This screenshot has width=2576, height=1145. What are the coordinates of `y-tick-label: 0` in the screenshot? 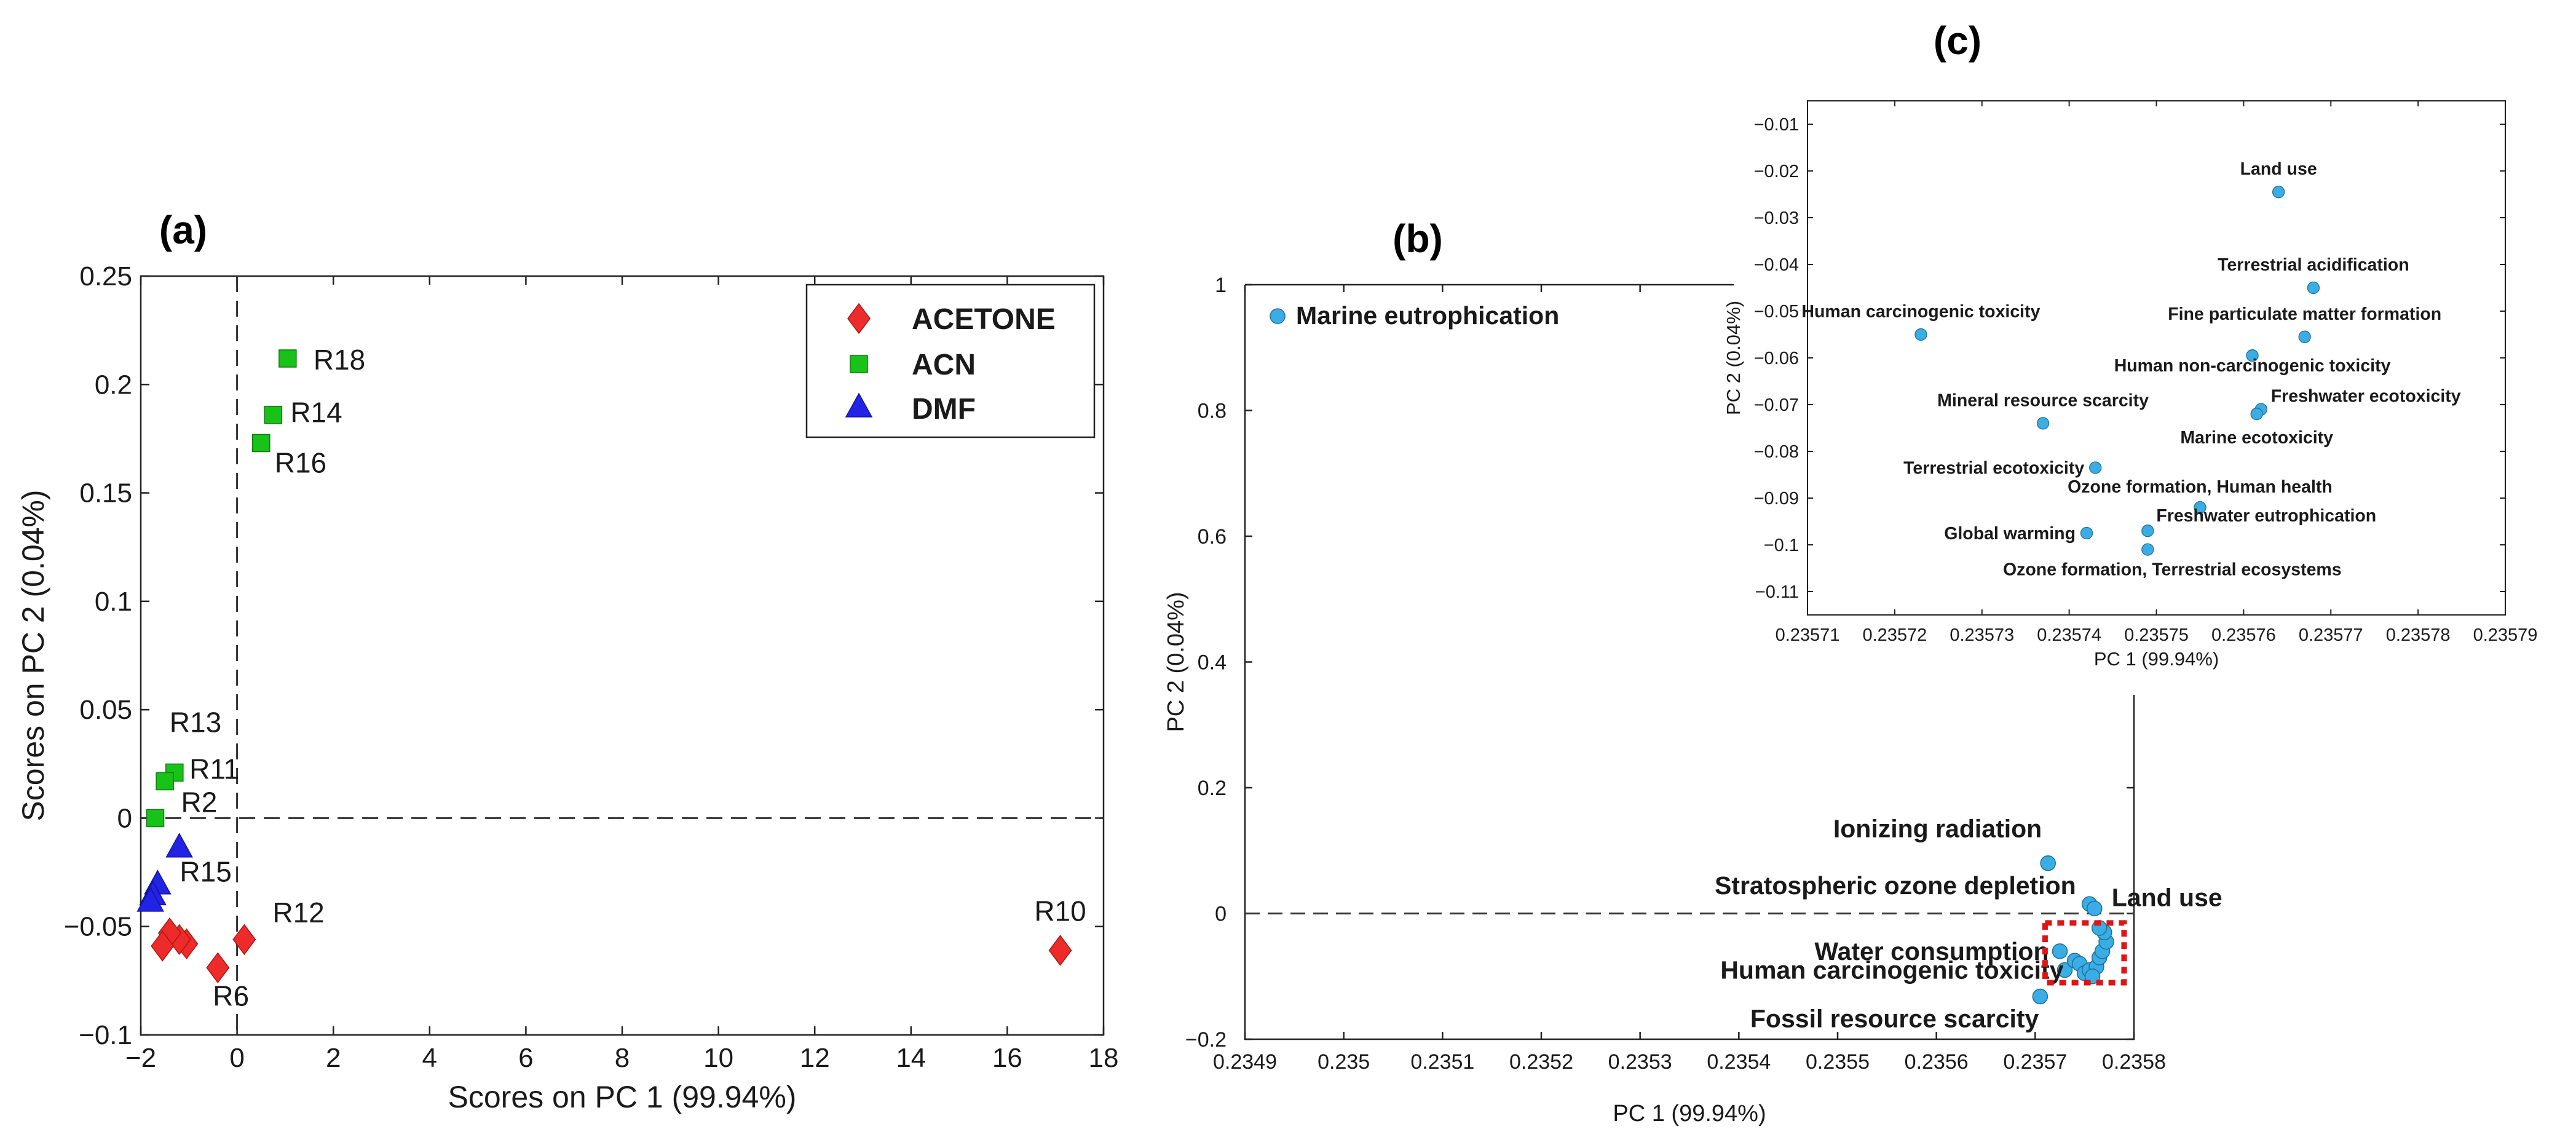 It's located at (1221, 914).